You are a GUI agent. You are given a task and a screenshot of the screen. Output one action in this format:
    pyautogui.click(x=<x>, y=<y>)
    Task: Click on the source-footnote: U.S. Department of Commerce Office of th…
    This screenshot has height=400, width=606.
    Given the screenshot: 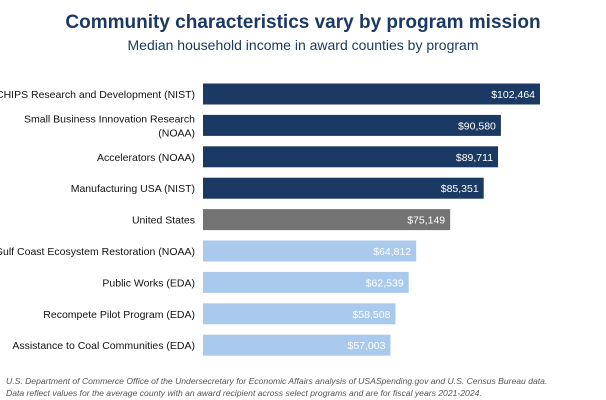 What is the action you would take?
    pyautogui.click(x=277, y=381)
    